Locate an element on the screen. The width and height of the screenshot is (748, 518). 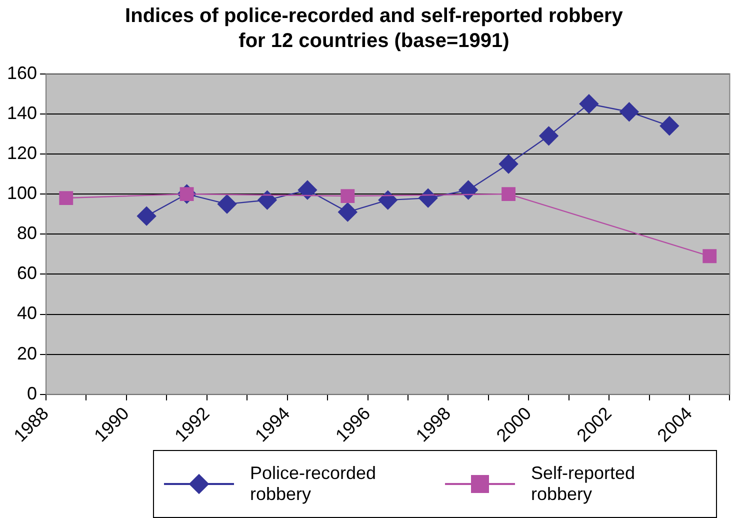
y-tick-label: 140 is located at coordinates (22, 112).